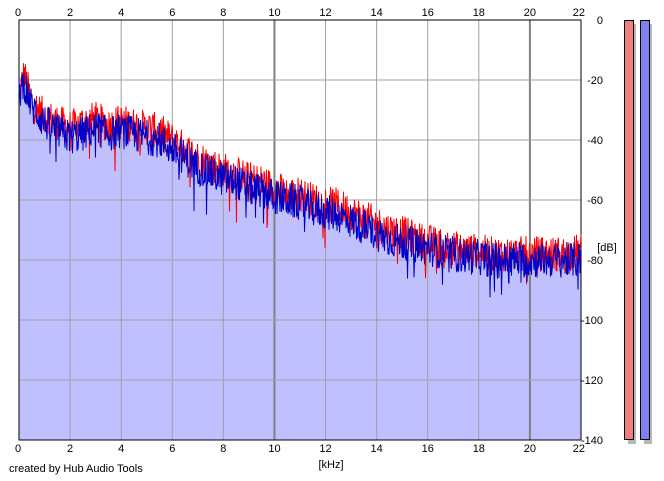 The height and width of the screenshot is (481, 664). What do you see at coordinates (579, 13) in the screenshot?
I see `x-tick-label-top: 22` at bounding box center [579, 13].